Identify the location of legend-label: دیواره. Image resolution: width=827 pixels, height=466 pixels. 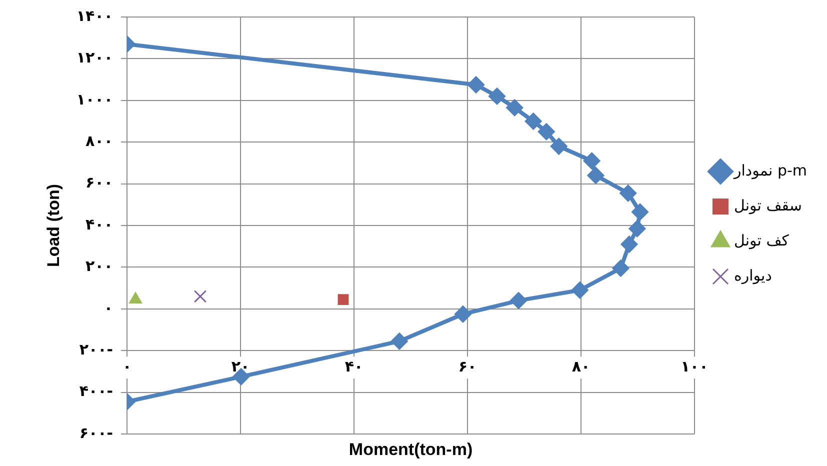
(753, 275).